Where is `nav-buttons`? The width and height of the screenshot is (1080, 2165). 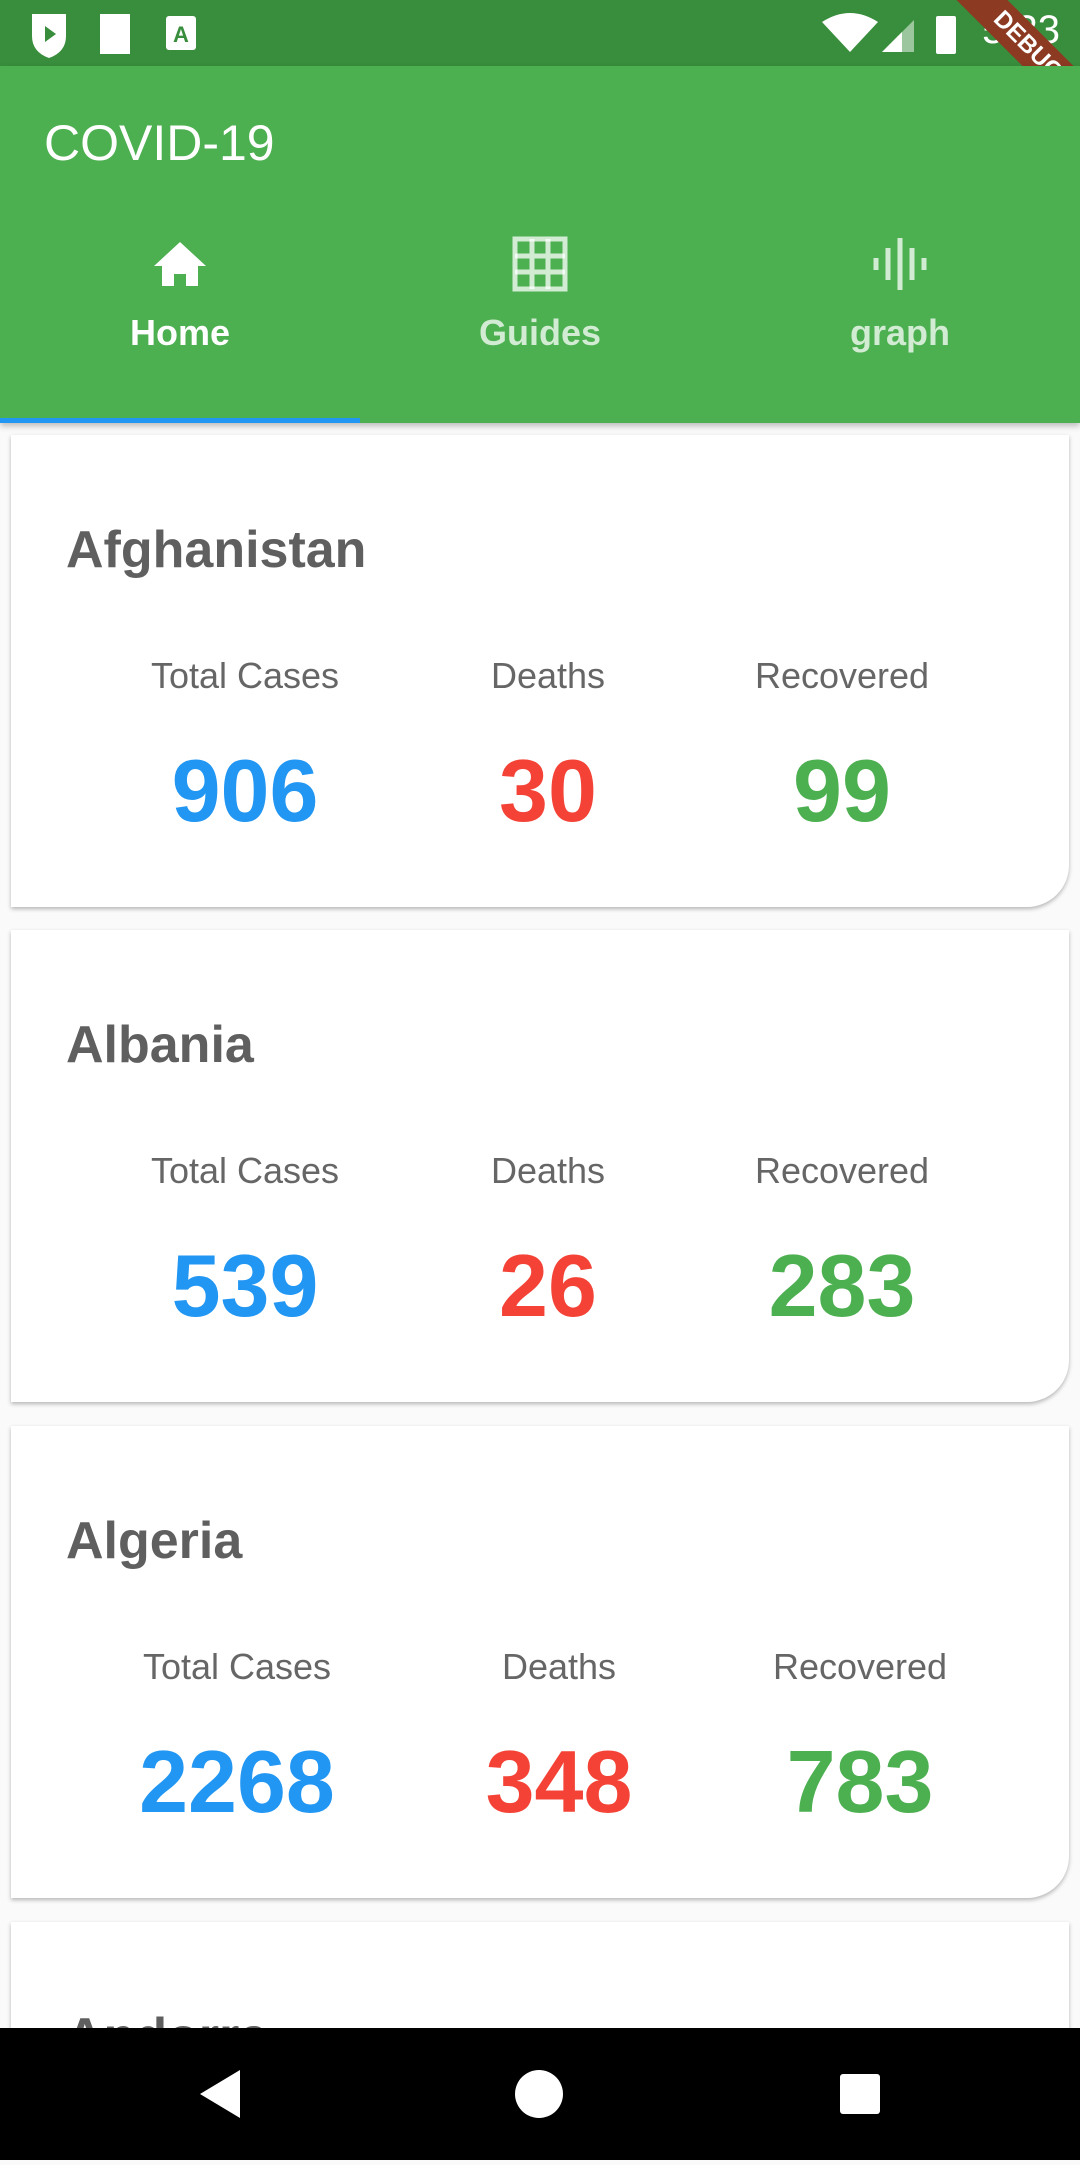
nav-buttons is located at coordinates (540, 2094).